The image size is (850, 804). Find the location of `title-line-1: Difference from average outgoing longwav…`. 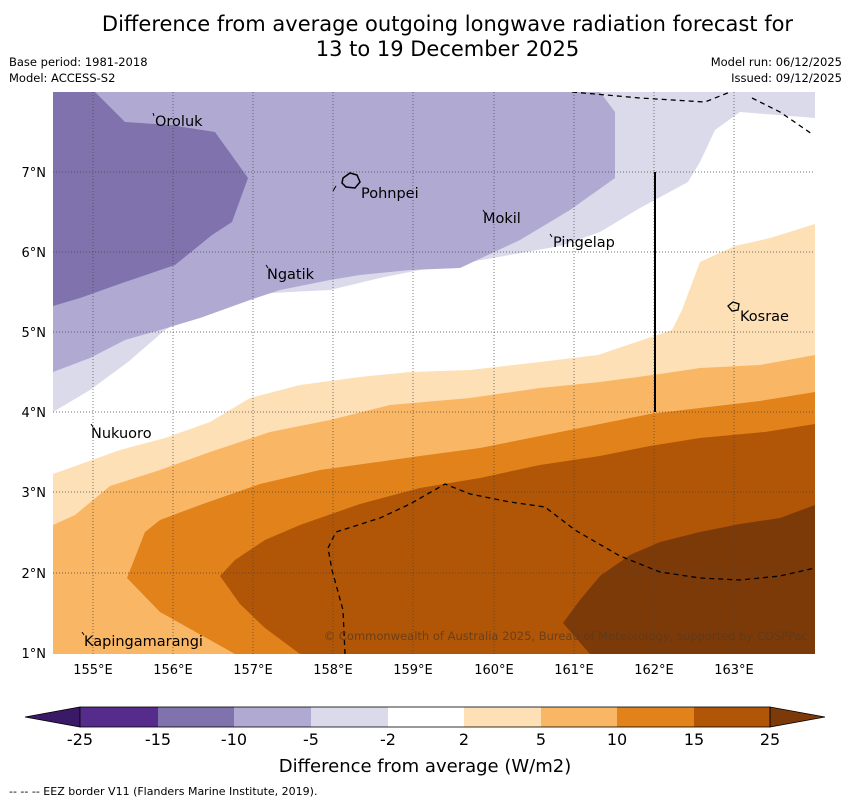

title-line-1: Difference from average outgoing longwav… is located at coordinates (447, 24).